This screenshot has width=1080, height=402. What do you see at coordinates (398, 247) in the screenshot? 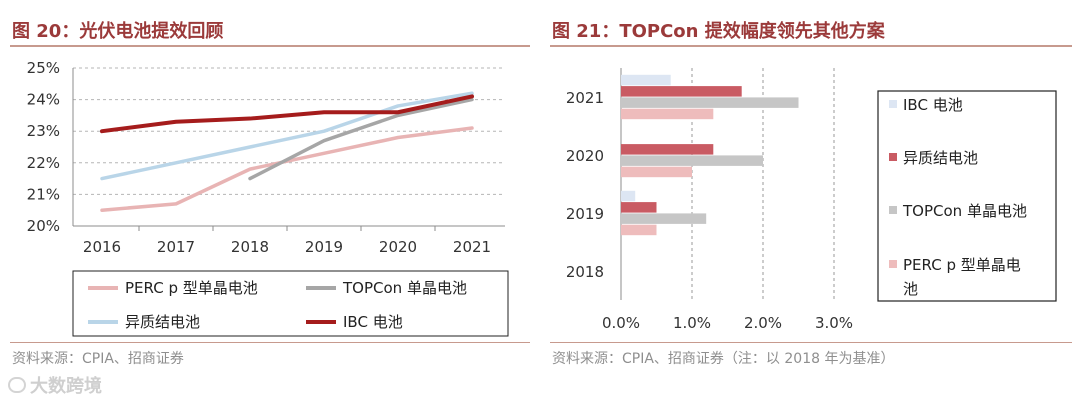
I see `x-tick-label: 2020` at bounding box center [398, 247].